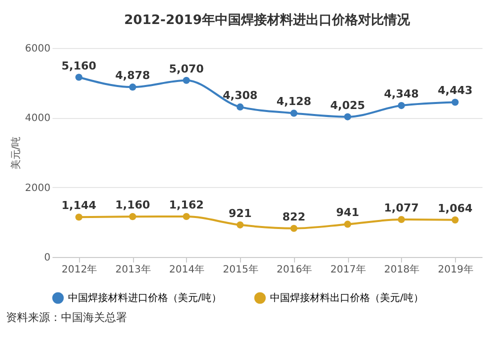 This screenshot has width=500, height=362. Describe the element at coordinates (240, 95) in the screenshot. I see `data-label: 4,308` at that location.